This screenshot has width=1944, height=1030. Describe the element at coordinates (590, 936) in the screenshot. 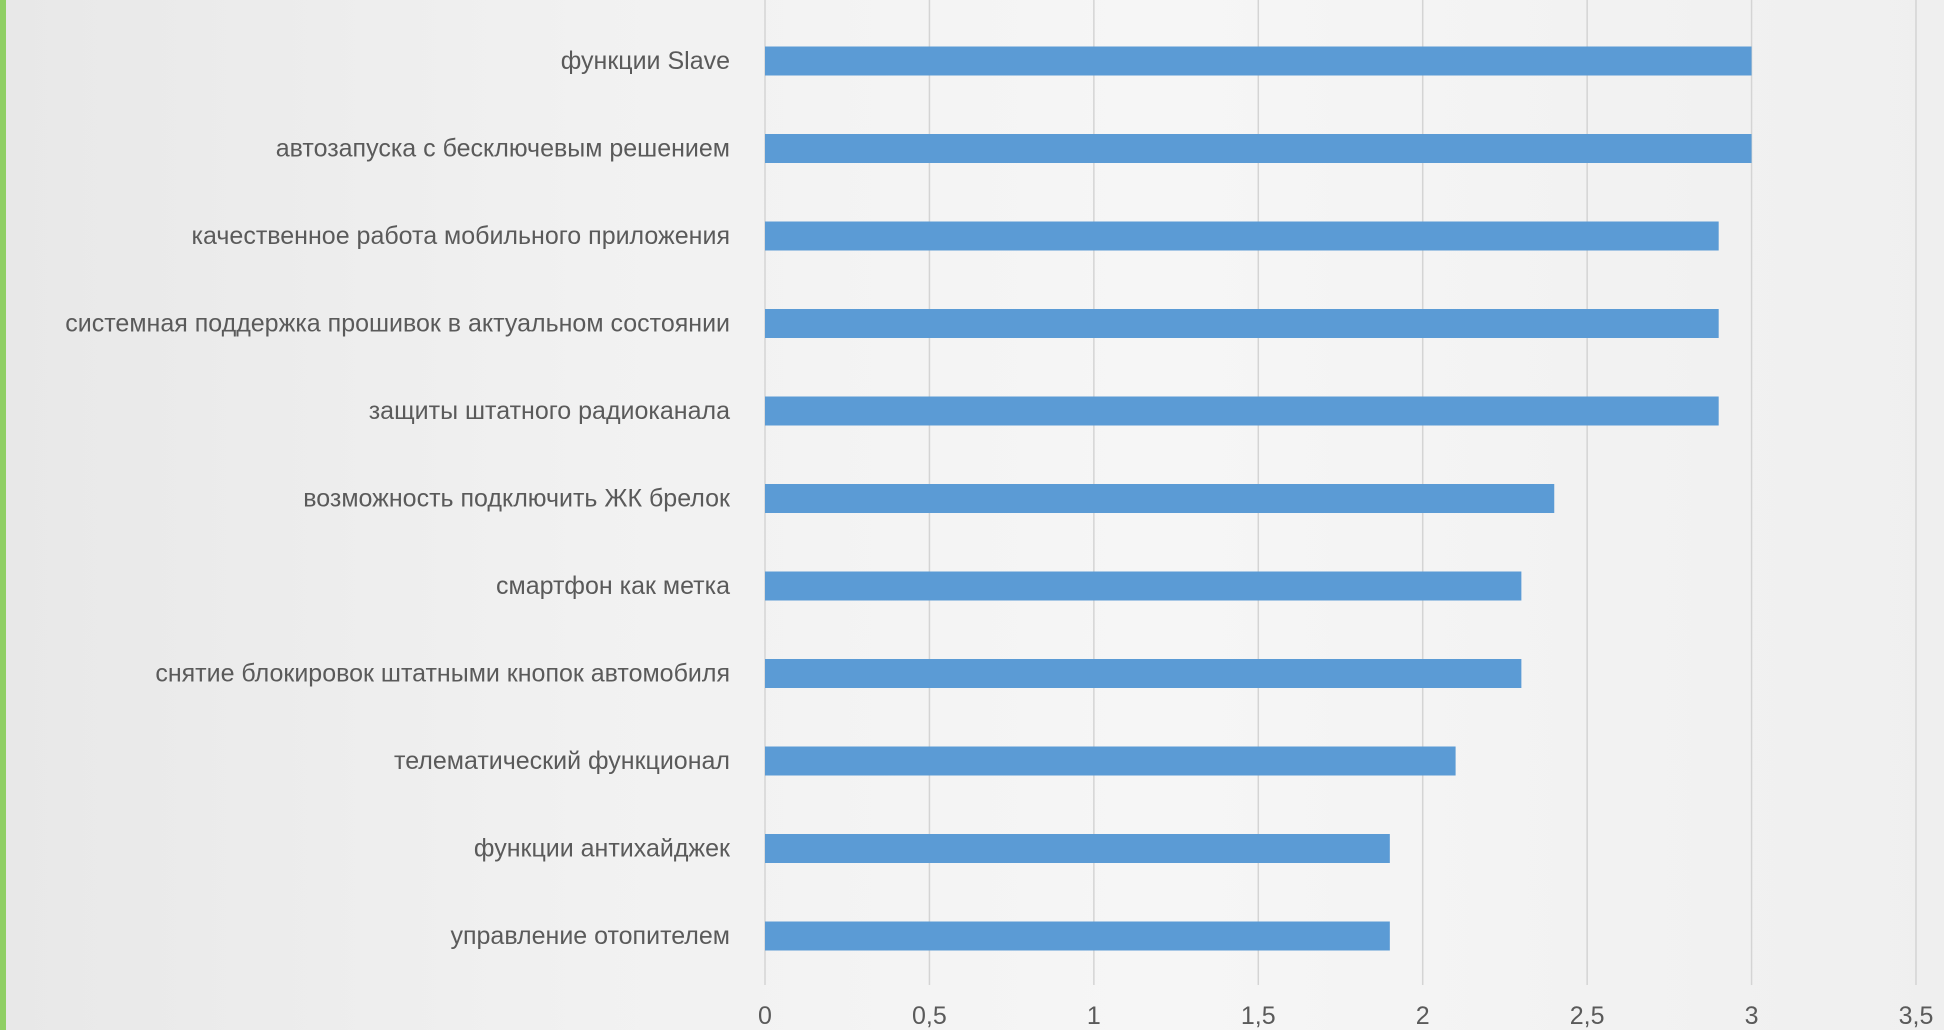

I see `category-label: управление отопителем` at that location.